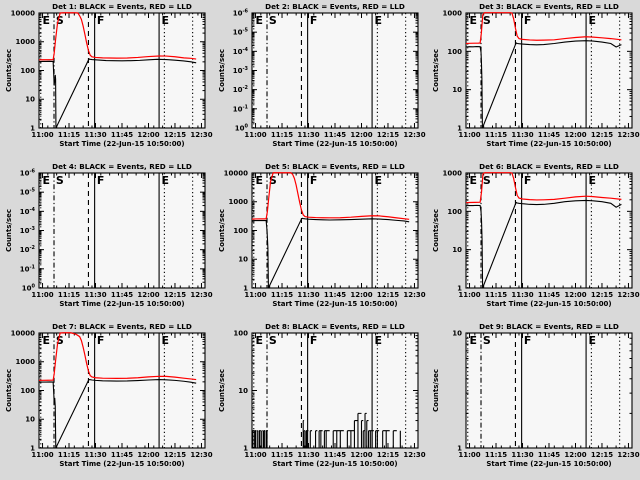 This screenshot has height=480, width=640. What do you see at coordinates (122, 166) in the screenshot?
I see `panel-title: Det 4: BLACK = Events, RED = LLD` at bounding box center [122, 166].